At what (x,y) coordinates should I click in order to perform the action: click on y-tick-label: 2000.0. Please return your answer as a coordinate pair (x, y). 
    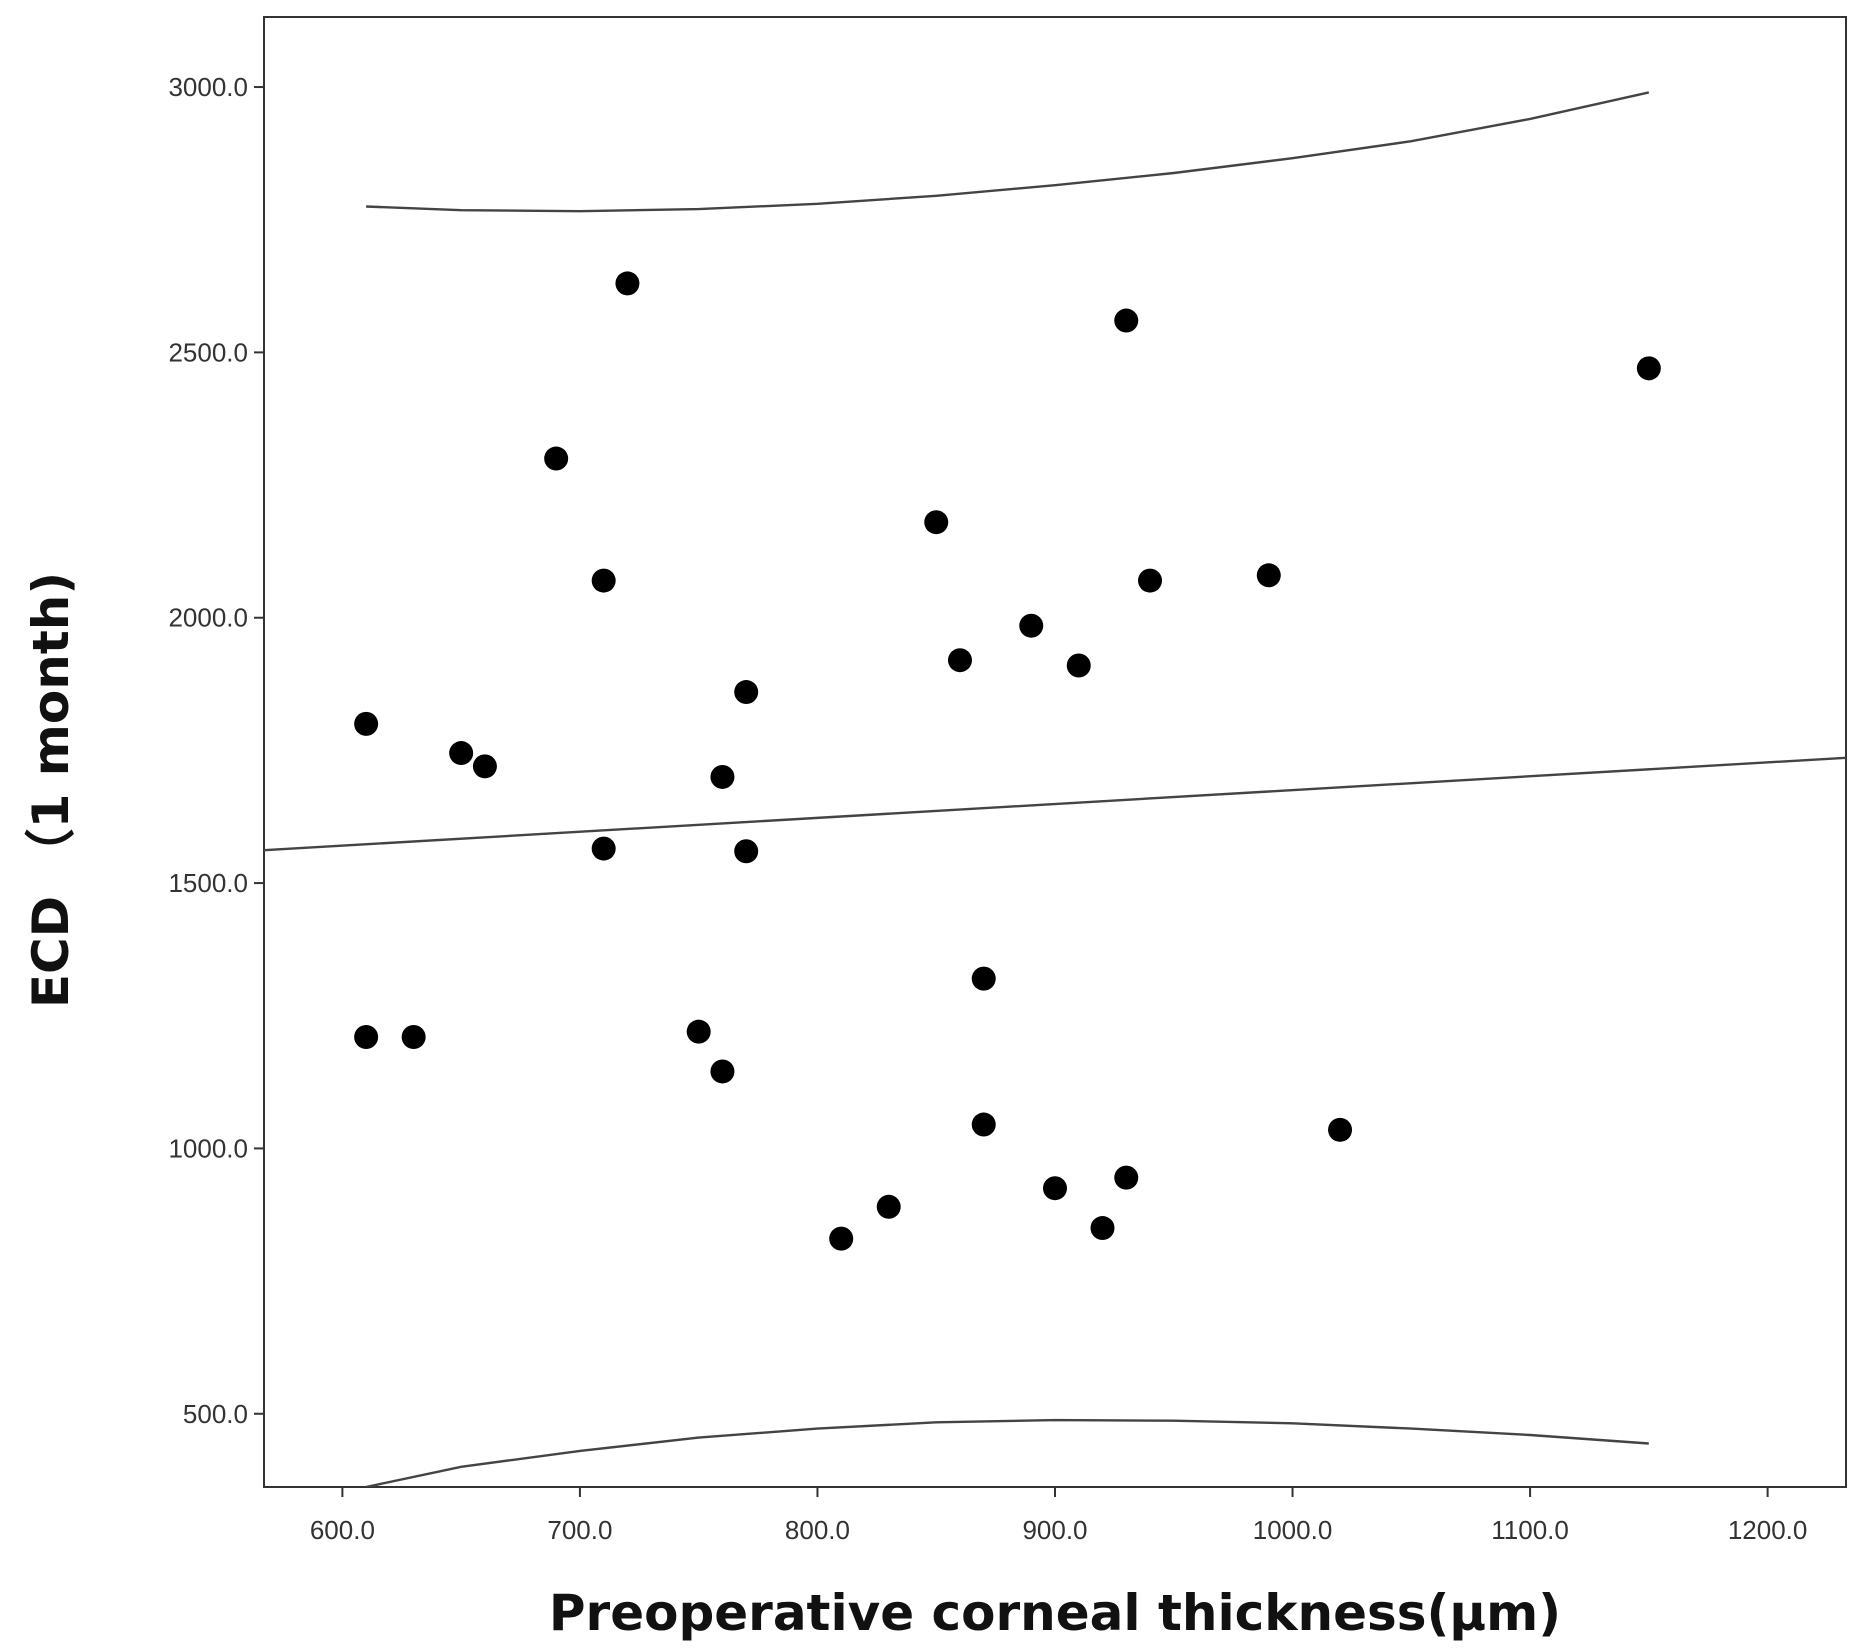
    Looking at the image, I should click on (208, 618).